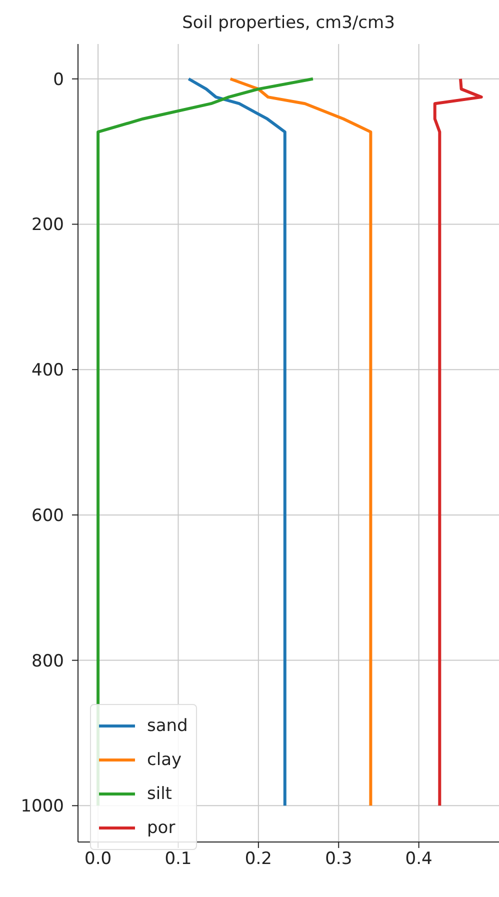  What do you see at coordinates (42, 806) in the screenshot?
I see `y-tick-label: 1000` at bounding box center [42, 806].